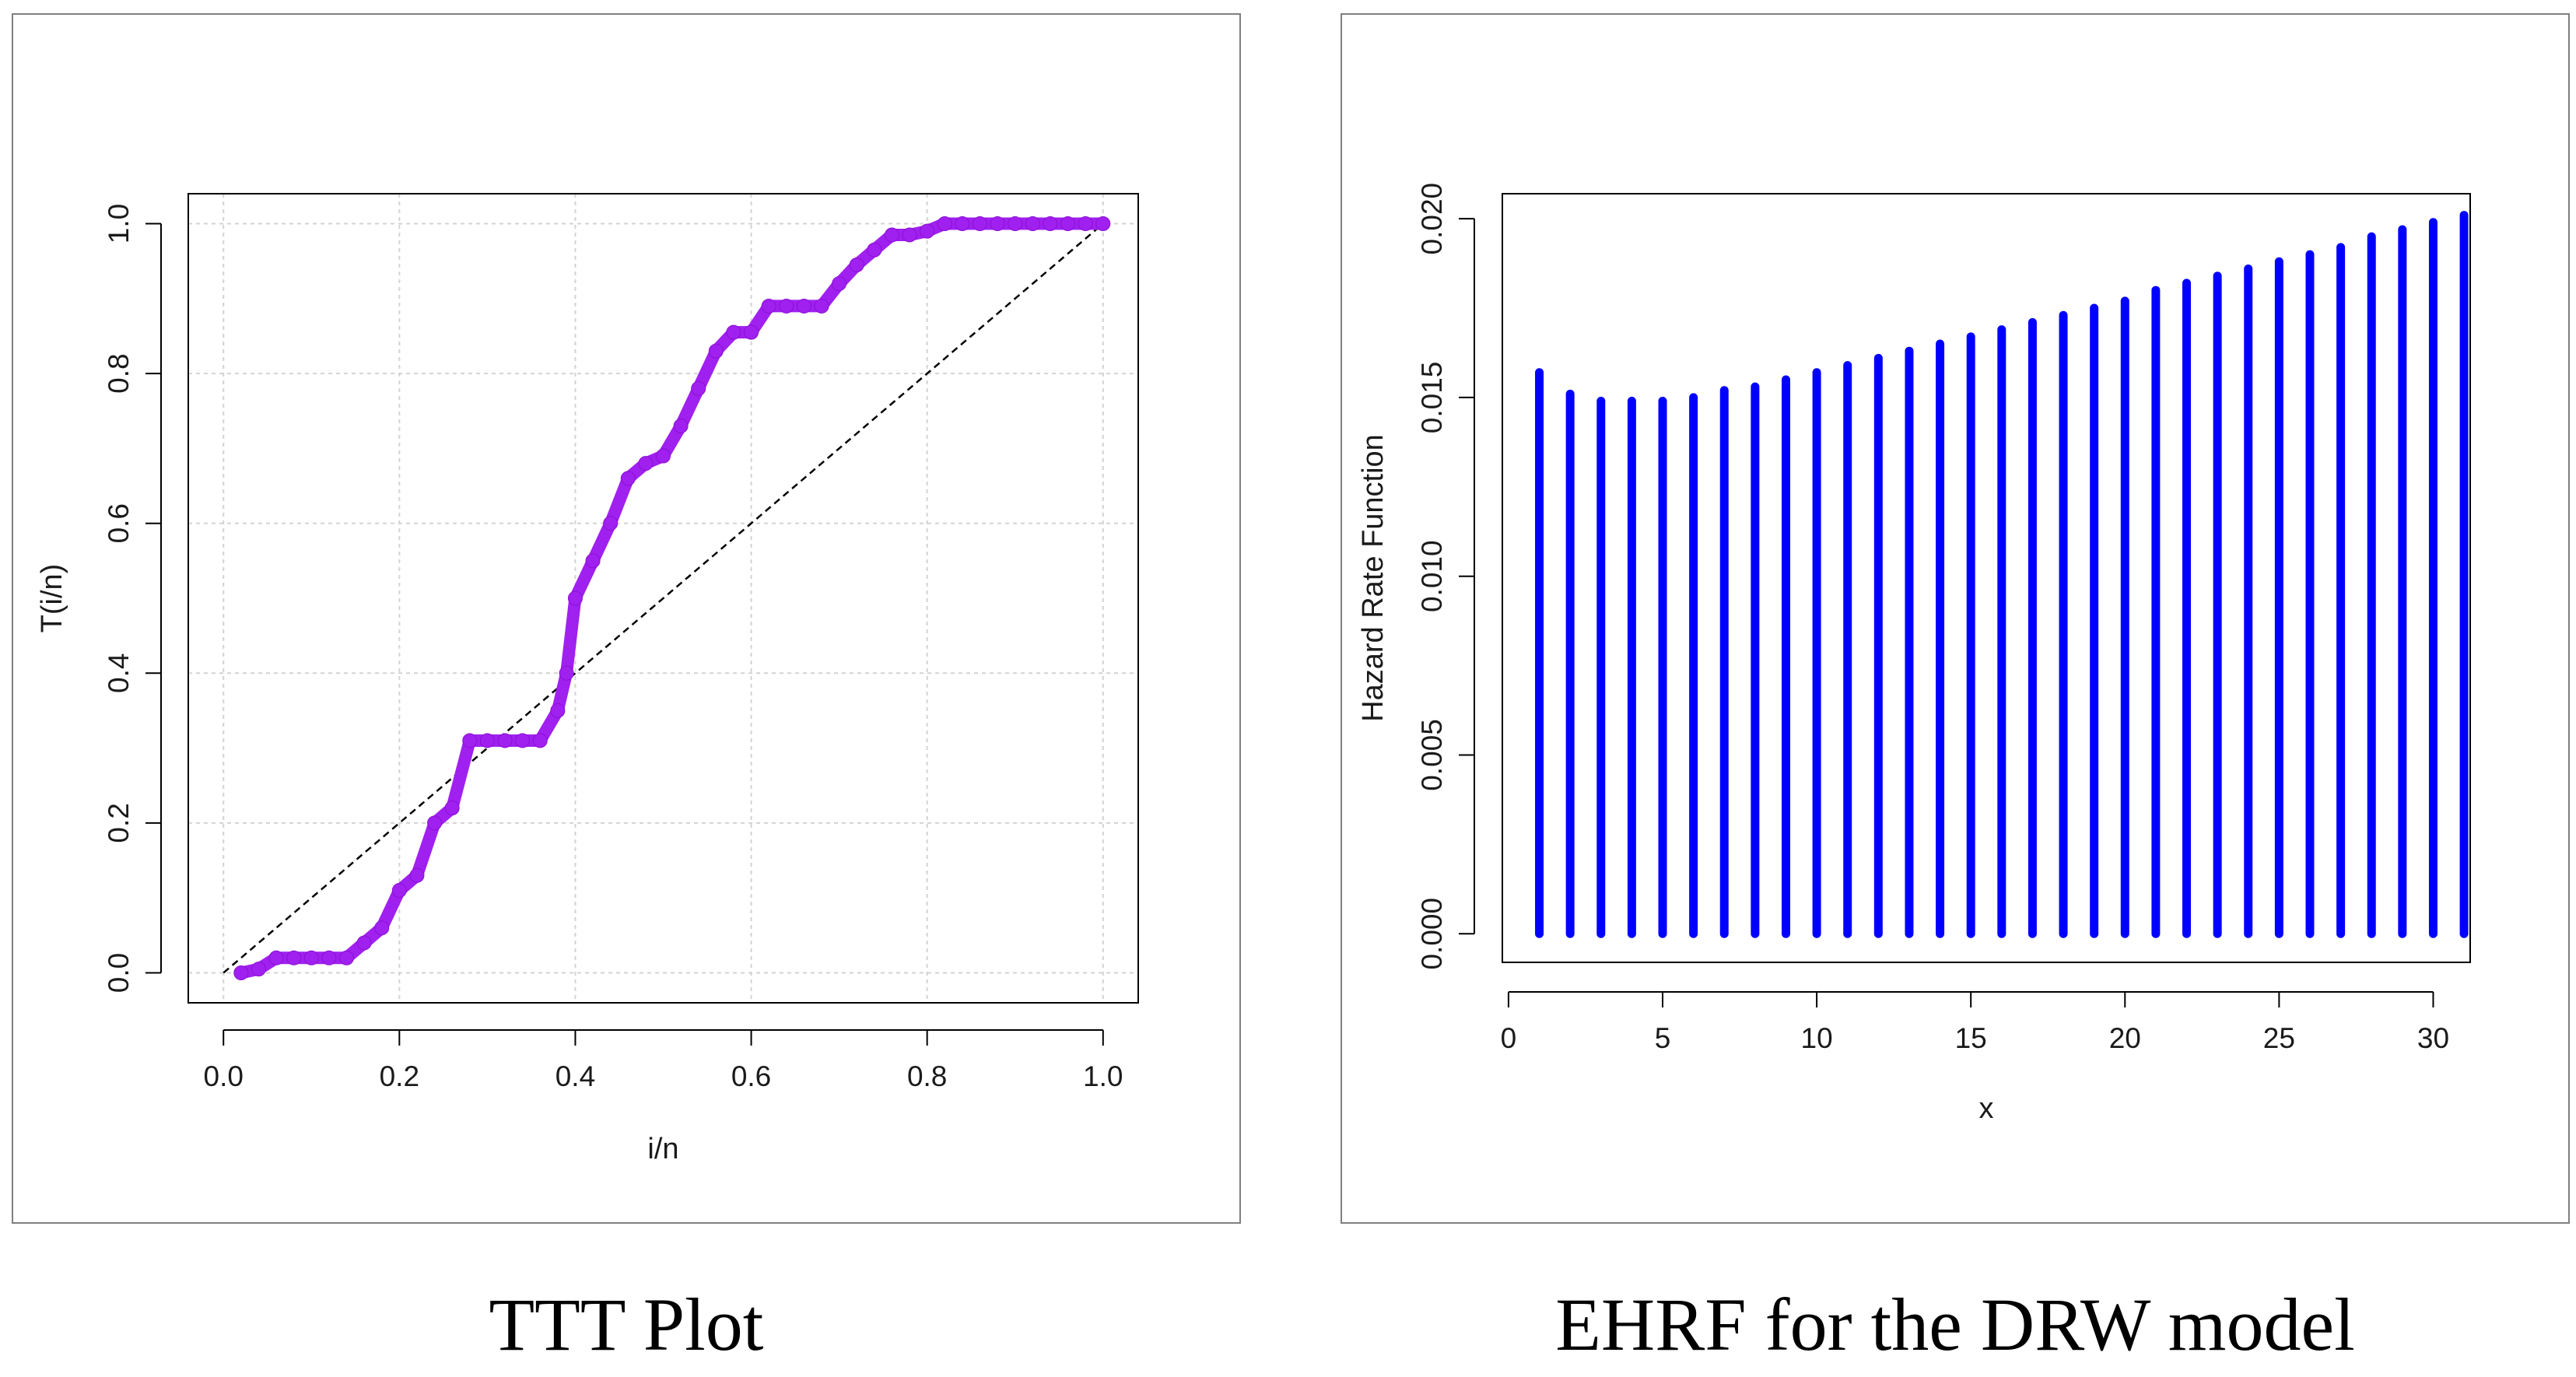 The width and height of the screenshot is (2576, 1377). What do you see at coordinates (626, 1324) in the screenshot?
I see `ttt-plot-caption: TTT Plot` at bounding box center [626, 1324].